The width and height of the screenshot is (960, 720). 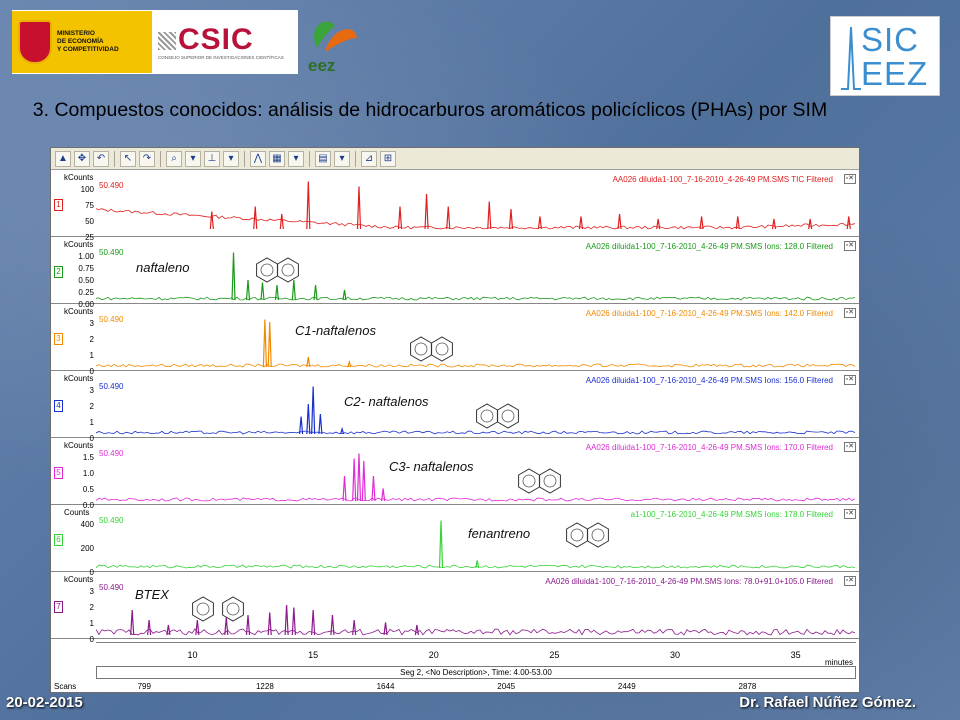 I want to click on y-tick-label: 0.75, so click(x=86, y=268).